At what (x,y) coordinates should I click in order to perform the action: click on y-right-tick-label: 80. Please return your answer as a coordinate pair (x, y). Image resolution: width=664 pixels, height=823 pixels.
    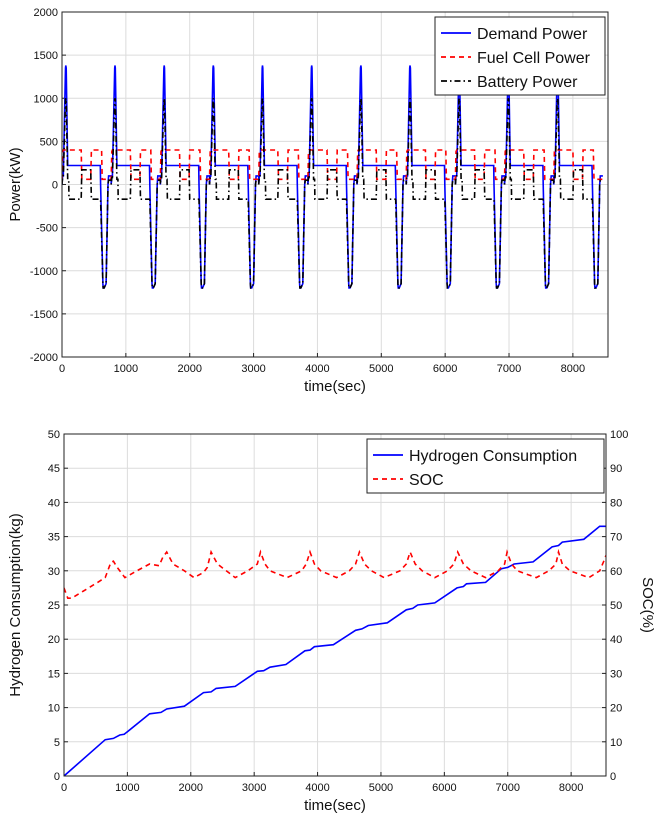
    Looking at the image, I should click on (616, 503).